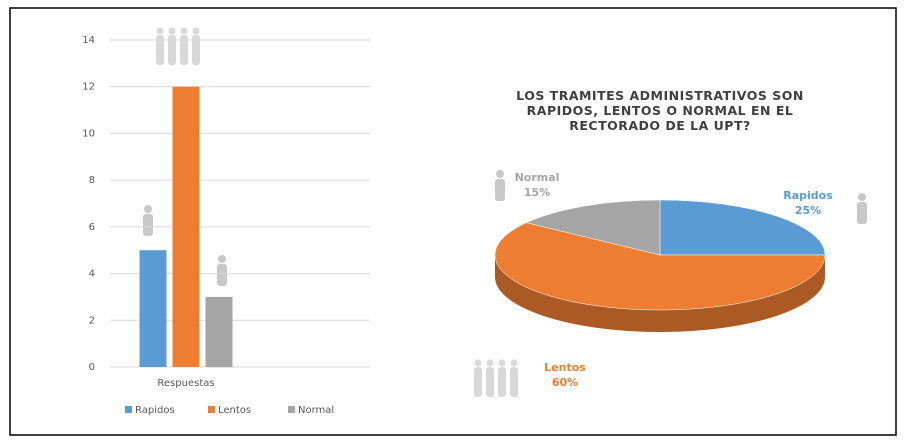 The image size is (907, 444). I want to click on legend-label: Rapidos, so click(155, 410).